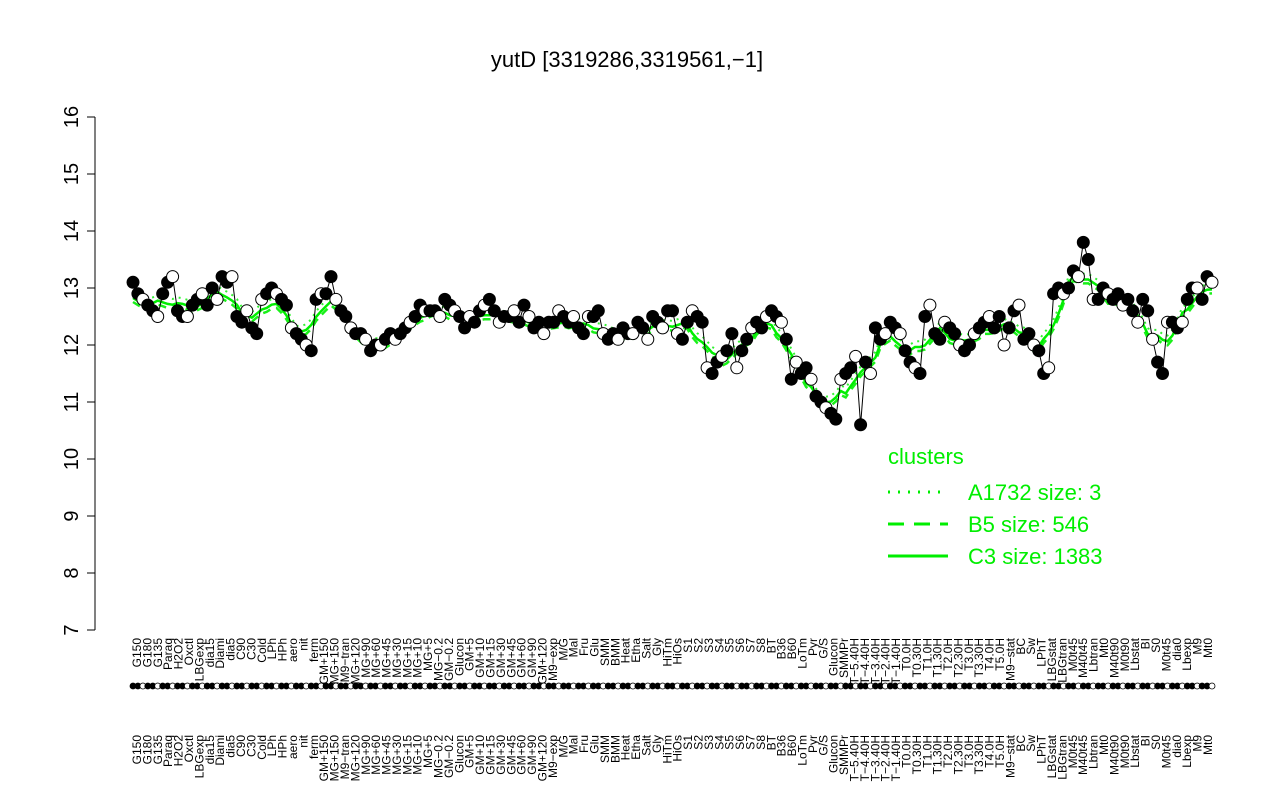  What do you see at coordinates (896, 661) in the screenshot?
I see `x-tick-label: T−1.40H` at bounding box center [896, 661].